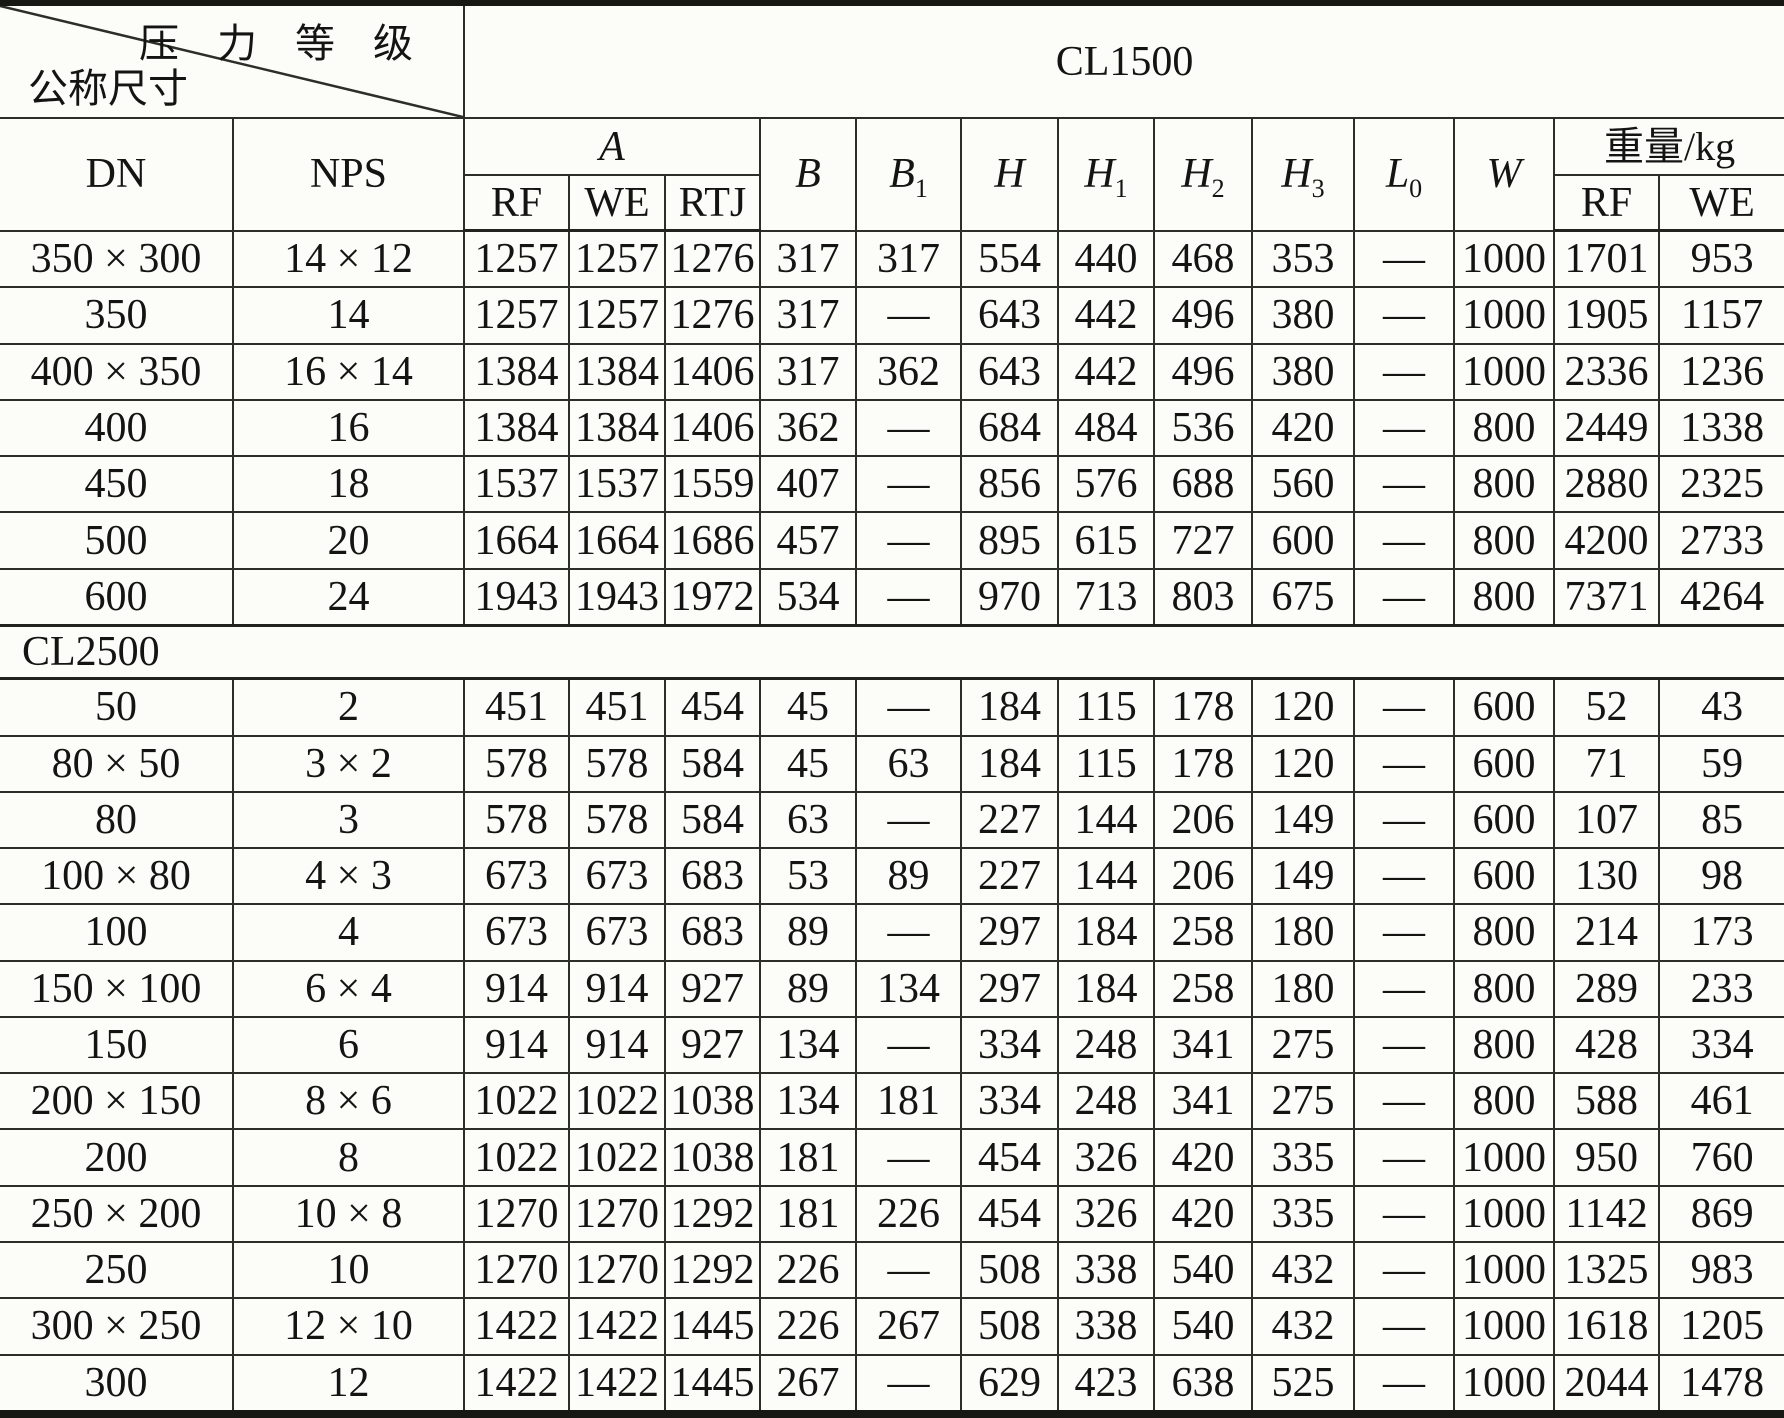 This screenshot has height=1418, width=1784. I want to click on cell-a-we: 914, so click(617, 988).